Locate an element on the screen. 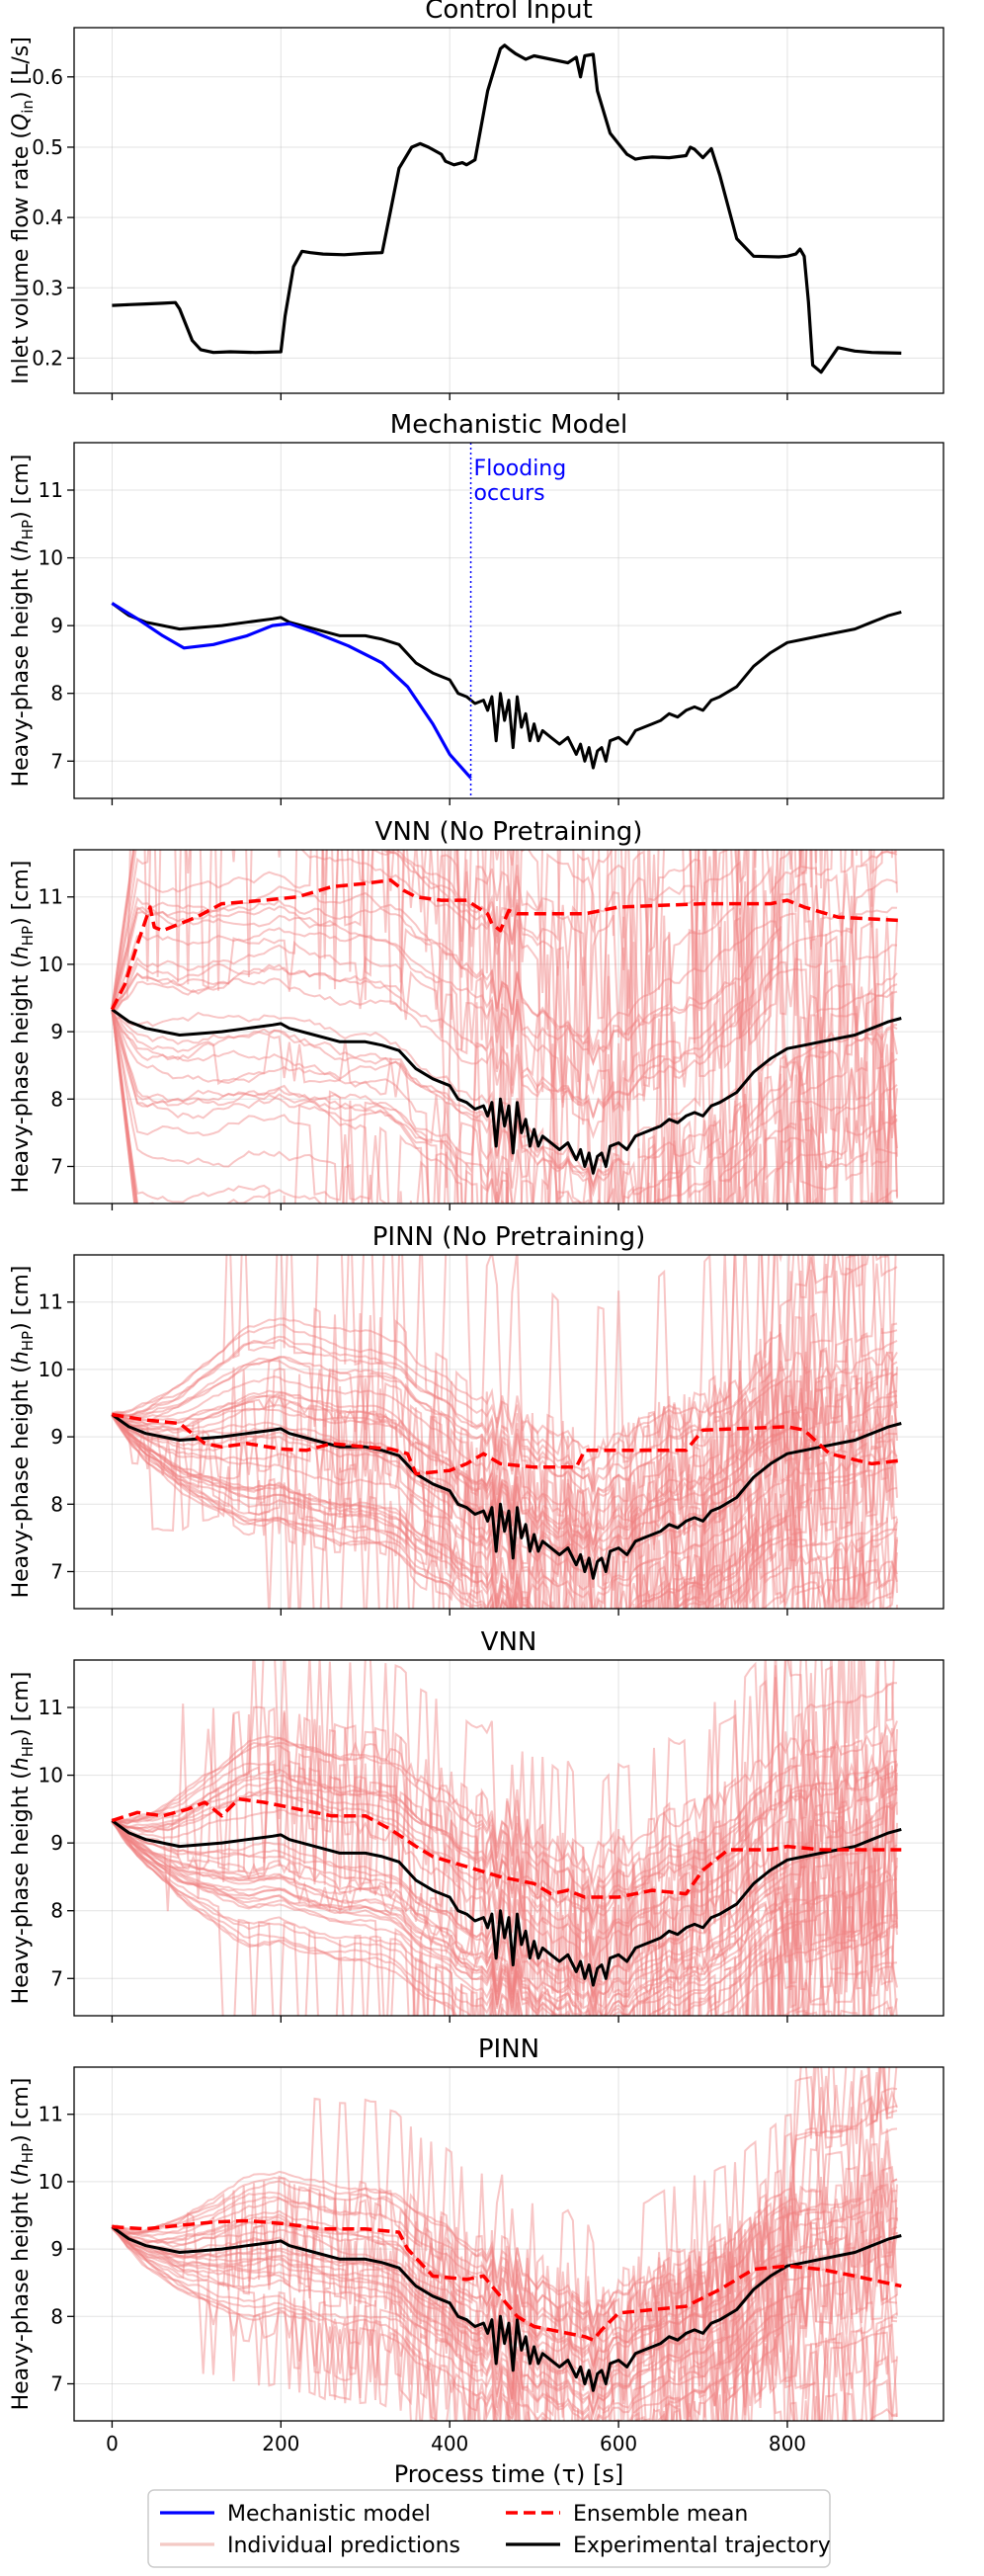 The width and height of the screenshot is (984, 2576). y-tick-label: 8 is located at coordinates (56, 1504).